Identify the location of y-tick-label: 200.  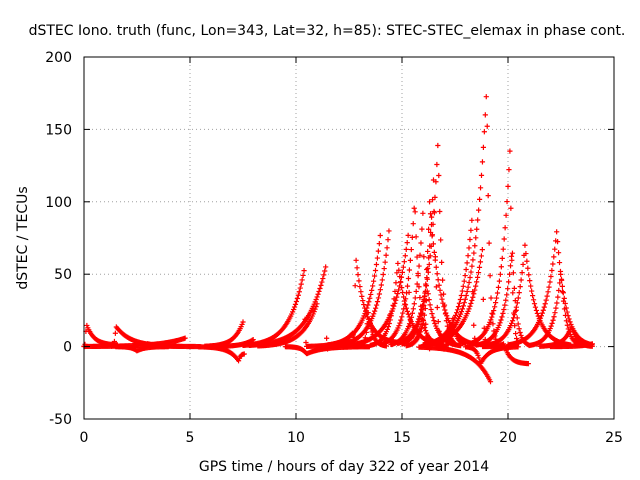
(58, 58).